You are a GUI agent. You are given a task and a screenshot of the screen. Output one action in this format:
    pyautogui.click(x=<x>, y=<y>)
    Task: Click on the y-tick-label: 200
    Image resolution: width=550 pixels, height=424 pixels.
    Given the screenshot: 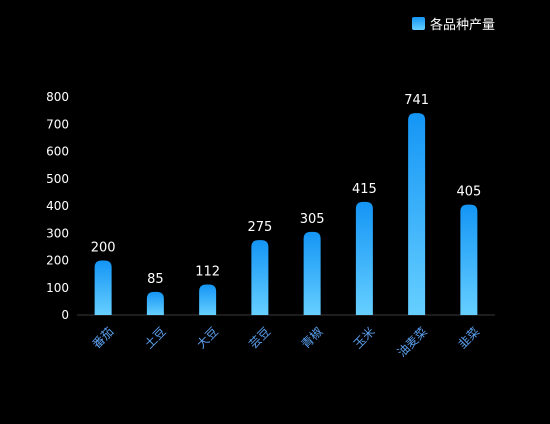 What is the action you would take?
    pyautogui.click(x=57, y=261)
    